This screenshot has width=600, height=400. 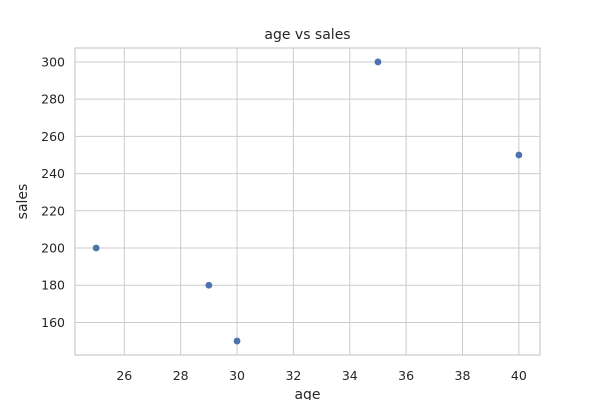 What do you see at coordinates (124, 375) in the screenshot?
I see `x-tick-label: 26` at bounding box center [124, 375].